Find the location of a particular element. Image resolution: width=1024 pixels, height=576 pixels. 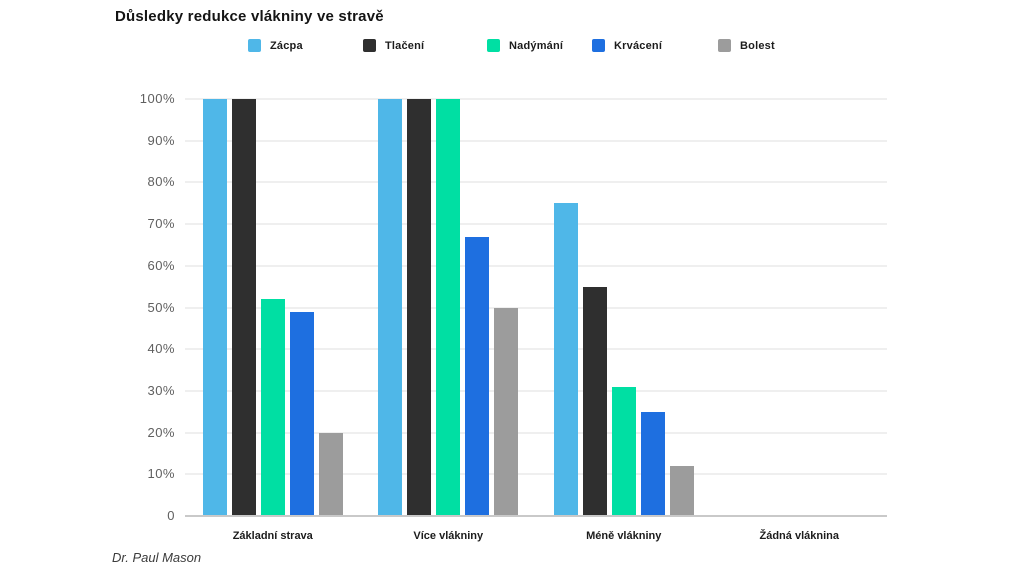

y-tick-label: 20% is located at coordinates (161, 432).